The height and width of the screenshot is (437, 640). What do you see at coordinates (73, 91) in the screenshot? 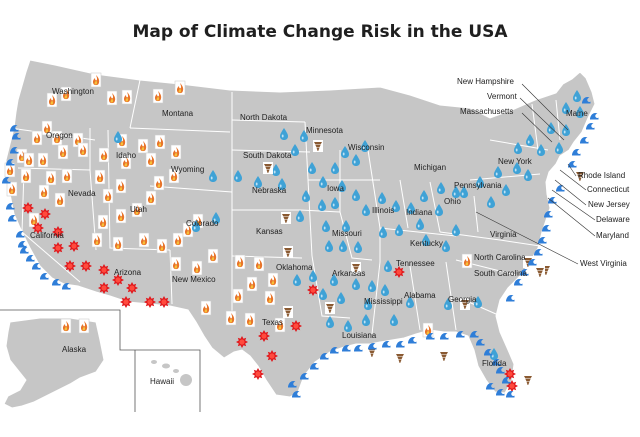
I see `label-washington: Washington` at bounding box center [73, 91].